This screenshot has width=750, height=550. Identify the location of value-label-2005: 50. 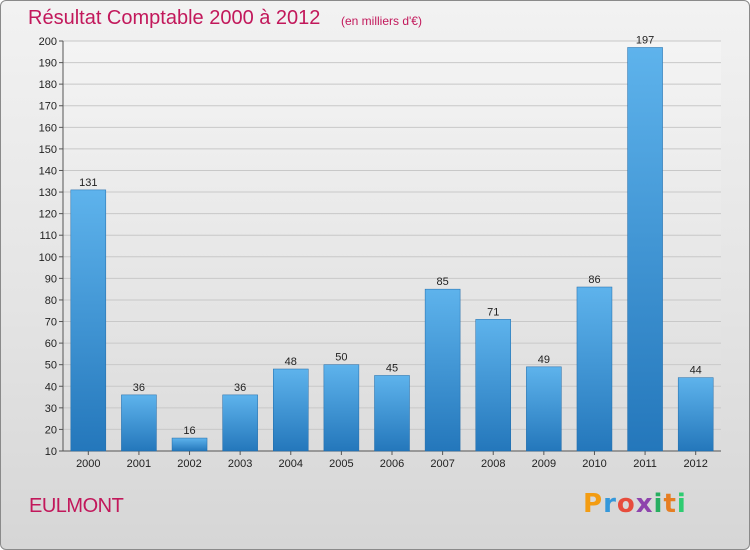
(341, 358).